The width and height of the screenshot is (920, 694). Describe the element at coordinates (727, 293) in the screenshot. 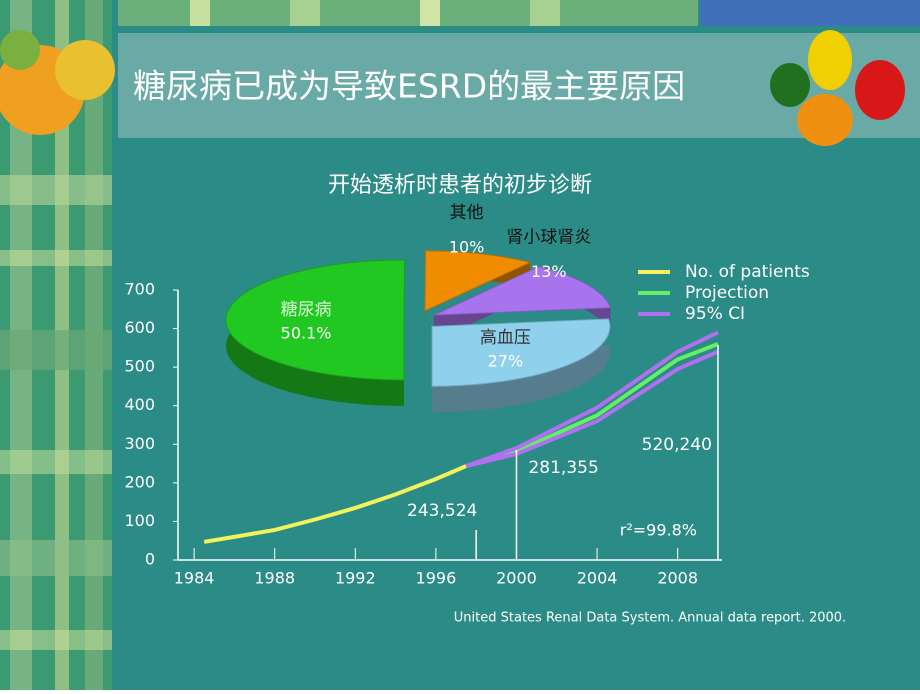

I see `legend-label: Projection` at that location.